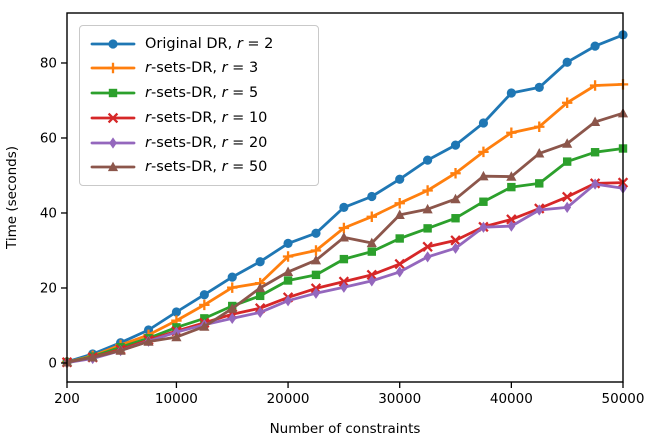 Image resolution: width=665 pixels, height=444 pixels. I want to click on y-axis-label: Time (seconds), so click(12, 198).